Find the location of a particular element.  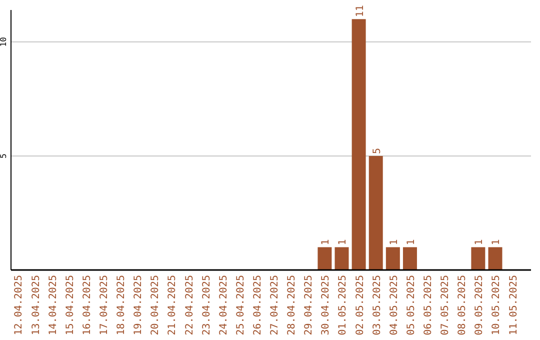

data-label: 11 is located at coordinates (360, 11).